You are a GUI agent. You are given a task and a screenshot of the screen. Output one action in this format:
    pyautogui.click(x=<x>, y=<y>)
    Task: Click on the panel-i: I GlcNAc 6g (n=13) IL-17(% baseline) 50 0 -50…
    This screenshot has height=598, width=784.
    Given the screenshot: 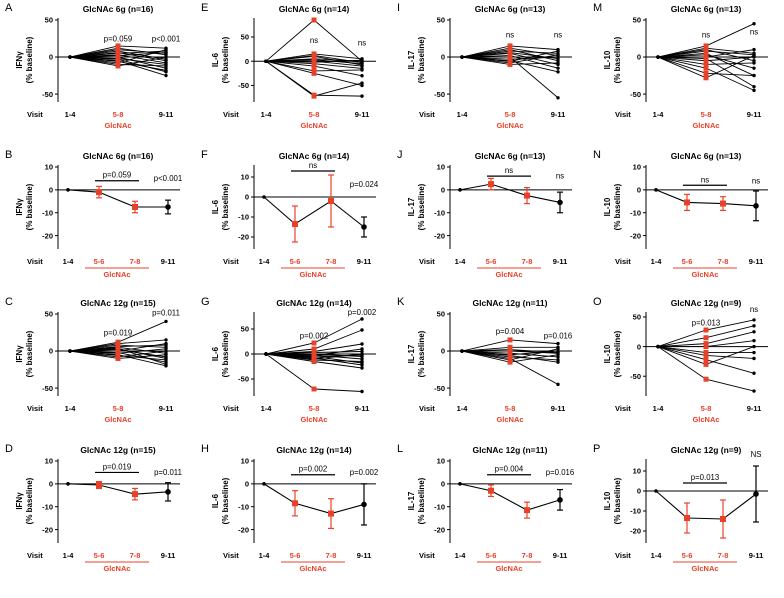 What is the action you would take?
    pyautogui.click(x=484, y=66)
    